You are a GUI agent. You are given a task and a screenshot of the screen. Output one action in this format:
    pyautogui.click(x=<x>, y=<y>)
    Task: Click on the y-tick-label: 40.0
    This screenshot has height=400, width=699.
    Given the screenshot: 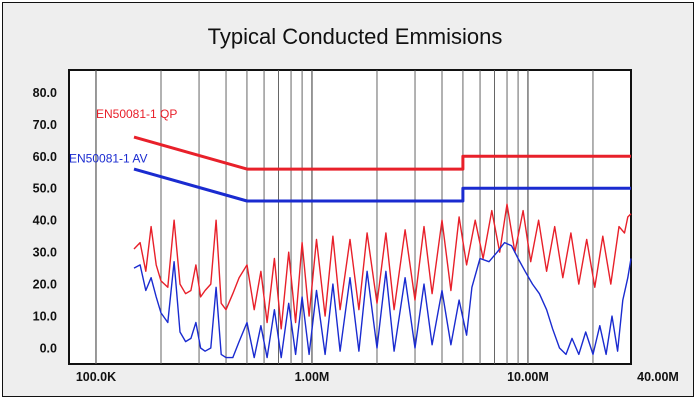 What is the action you would take?
    pyautogui.click(x=45, y=221)
    